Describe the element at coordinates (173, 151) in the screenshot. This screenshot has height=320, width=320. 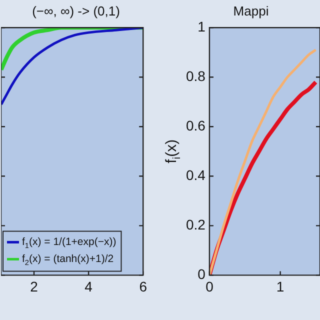
I see `y-axis-title: fi(x)` at that location.